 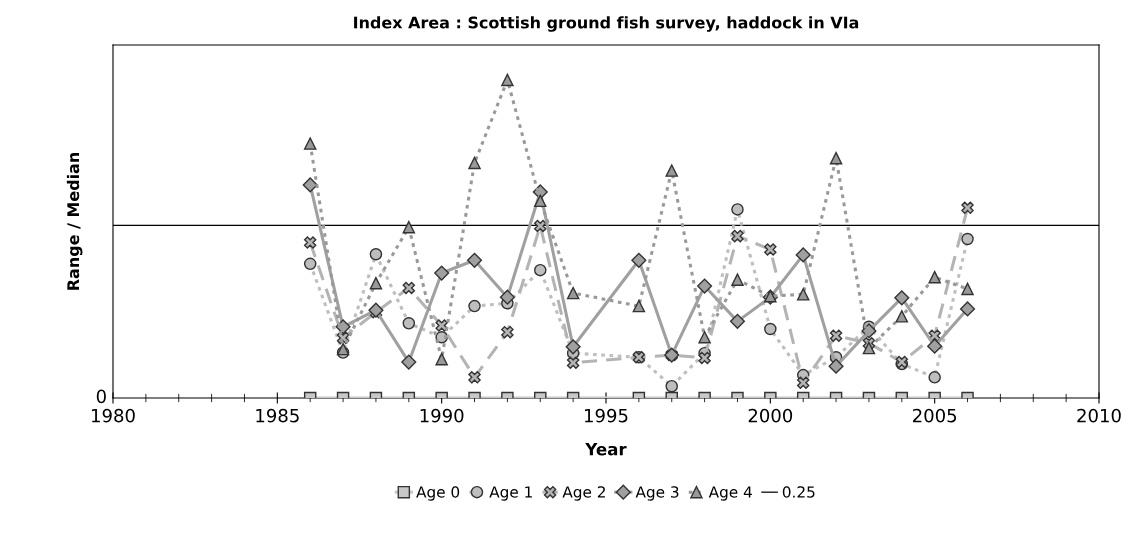 What do you see at coordinates (438, 493) in the screenshot?
I see `legend-label: Age 0` at bounding box center [438, 493].